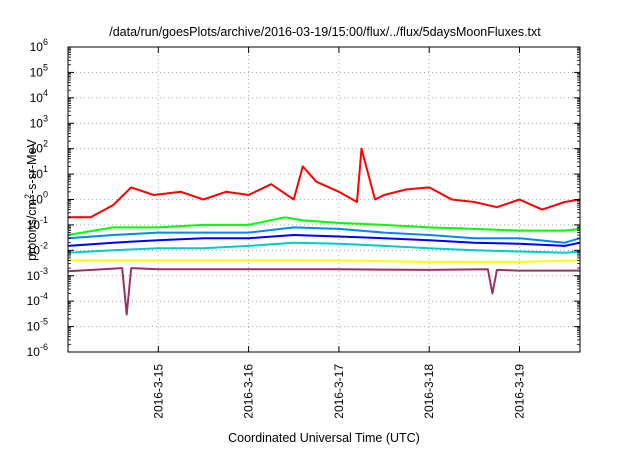 This screenshot has height=453, width=640. Describe the element at coordinates (339, 391) in the screenshot. I see `x-tick-label: 2016-3-17` at that location.